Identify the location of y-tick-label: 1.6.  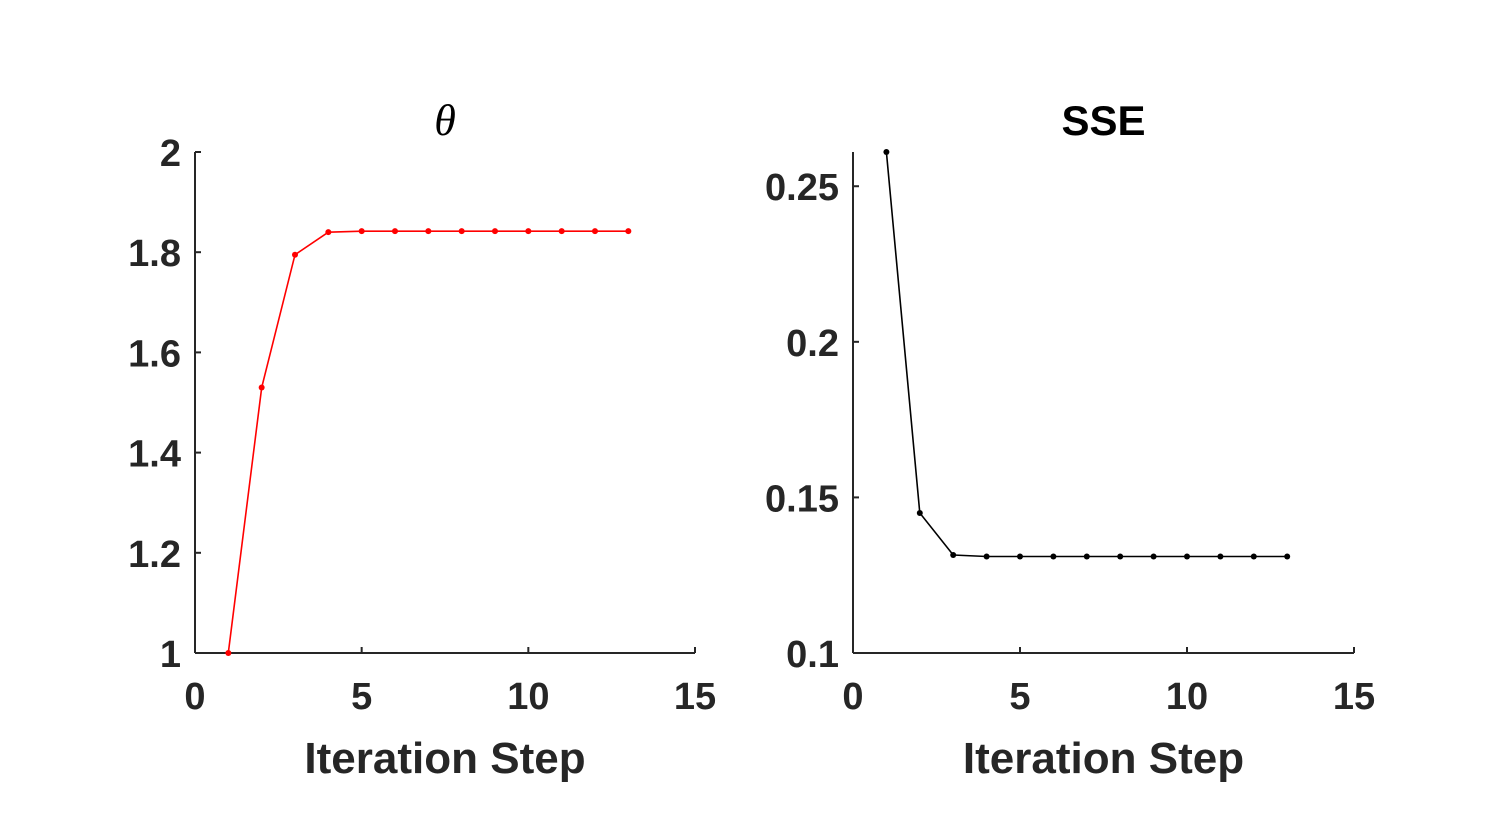
(154, 354).